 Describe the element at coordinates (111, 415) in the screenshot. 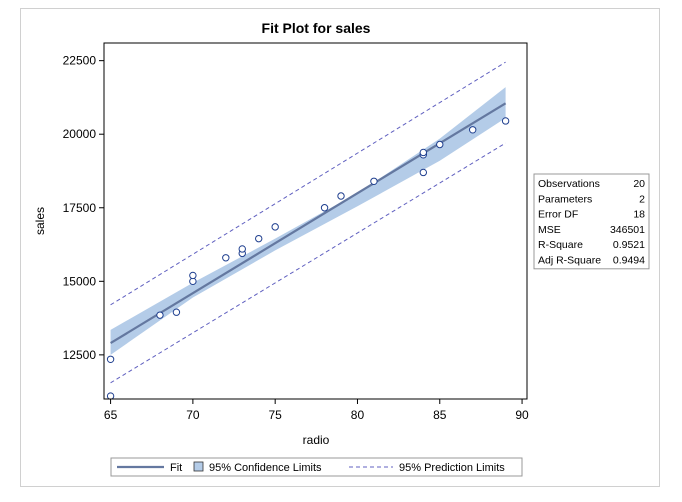

I see `x-tick-label: 65` at that location.